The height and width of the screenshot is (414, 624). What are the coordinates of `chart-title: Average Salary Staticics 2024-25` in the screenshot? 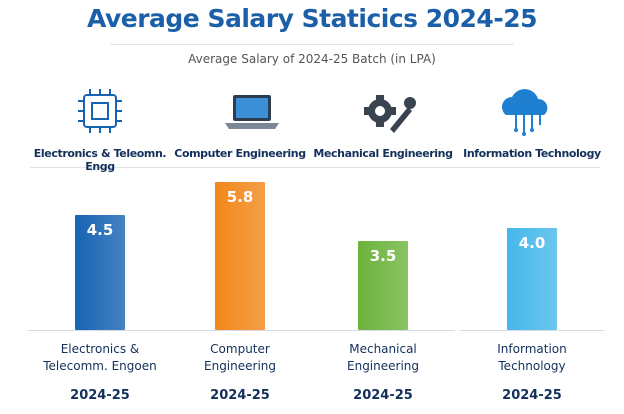 It's located at (312, 18).